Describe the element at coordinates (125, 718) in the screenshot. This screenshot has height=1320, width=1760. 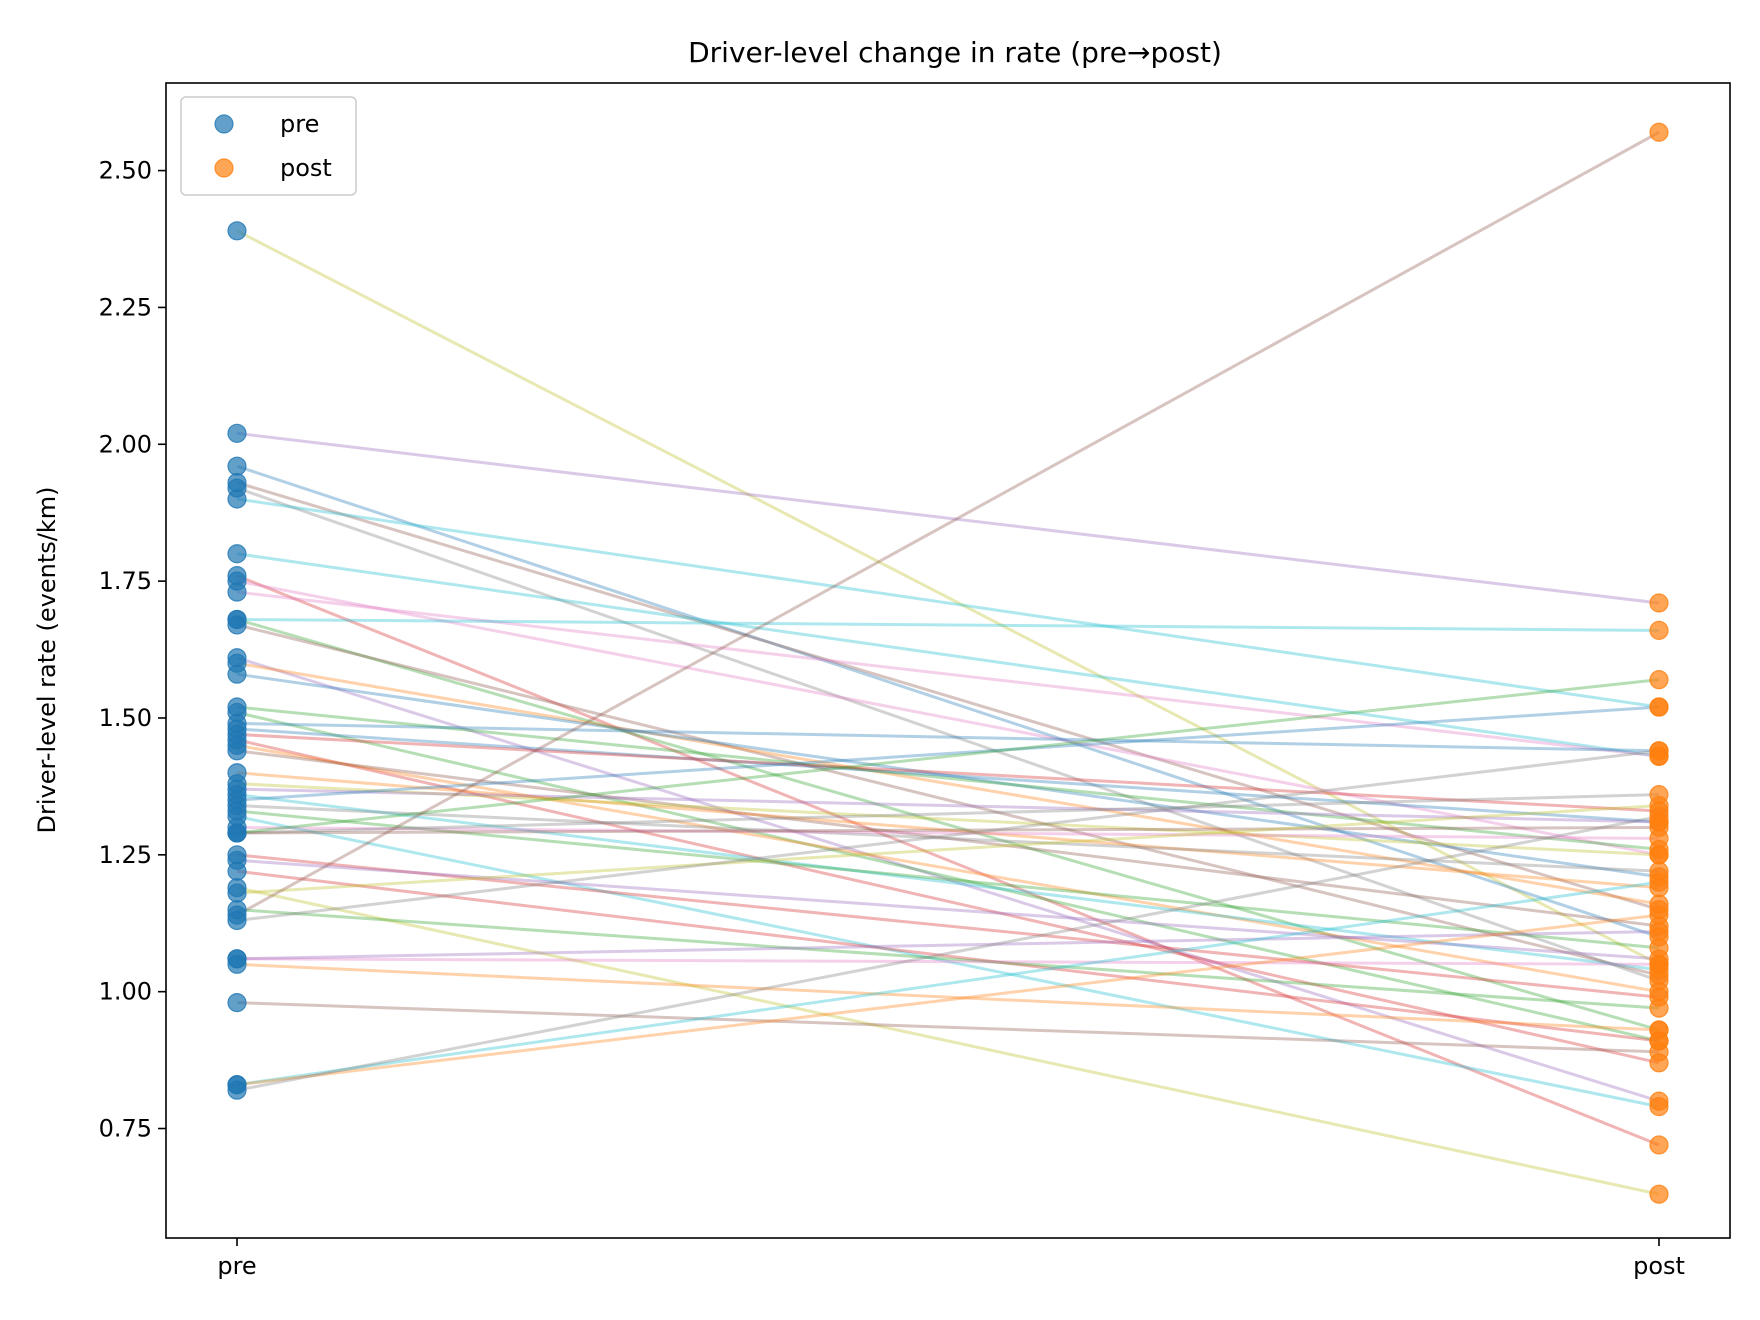
I see `y-tick-label: 1.50` at that location.